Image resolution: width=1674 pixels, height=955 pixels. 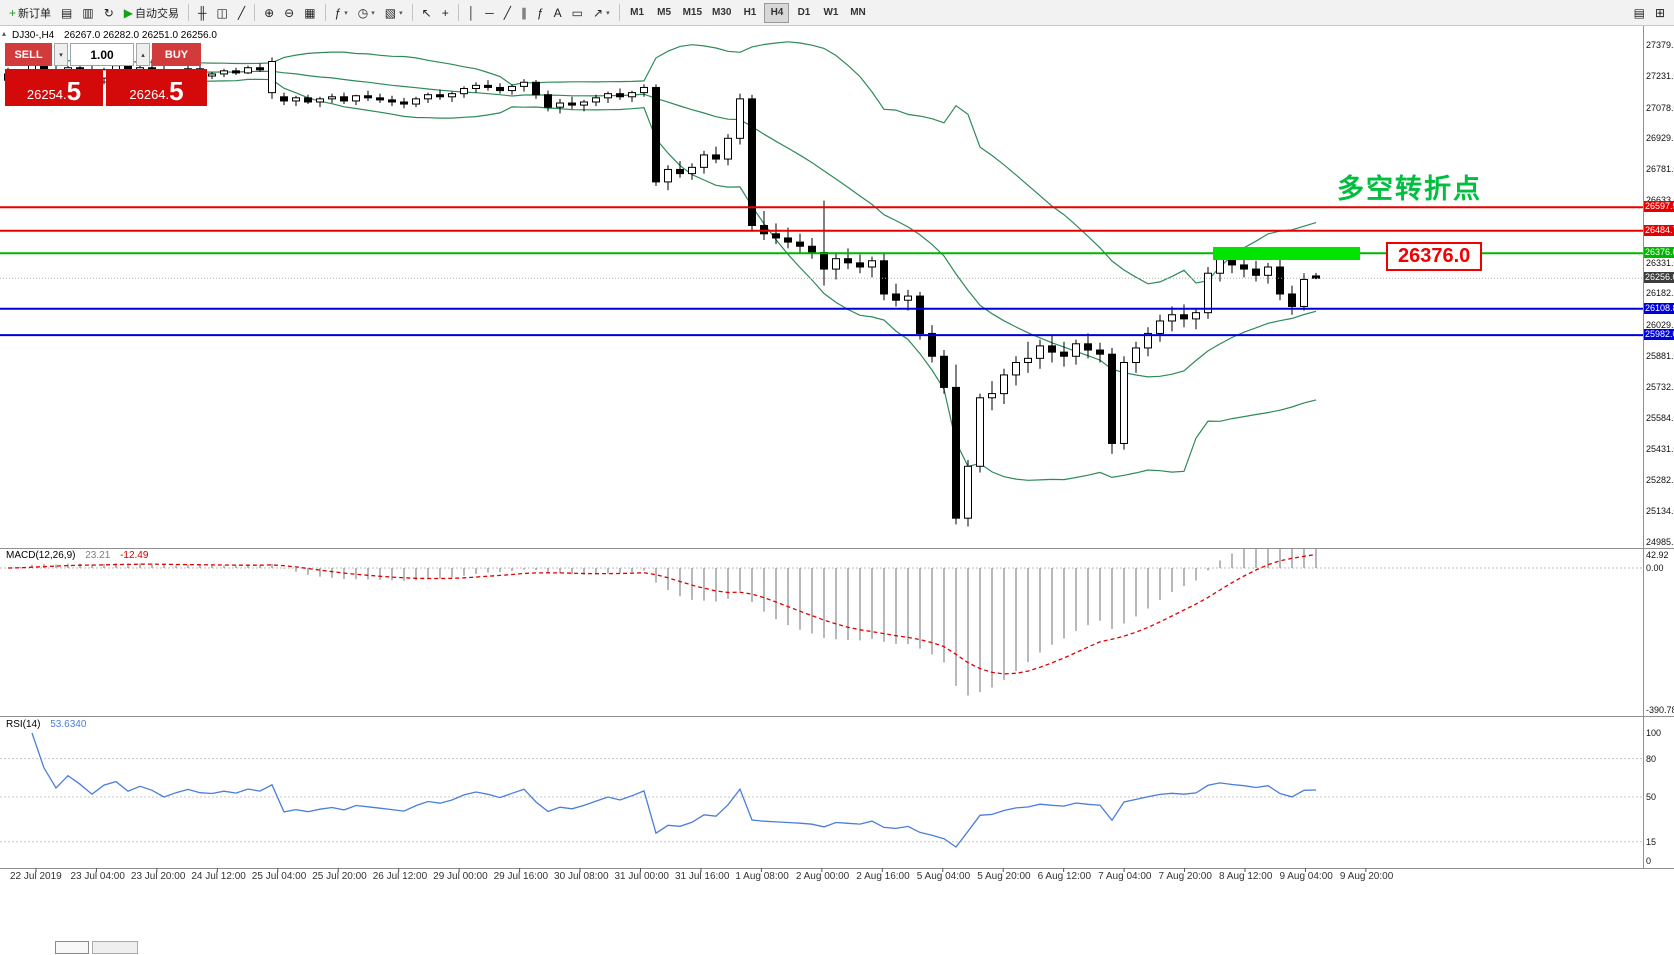 What do you see at coordinates (394, 12) in the screenshot?
I see `templates-button: ▧ ▾` at bounding box center [394, 12].